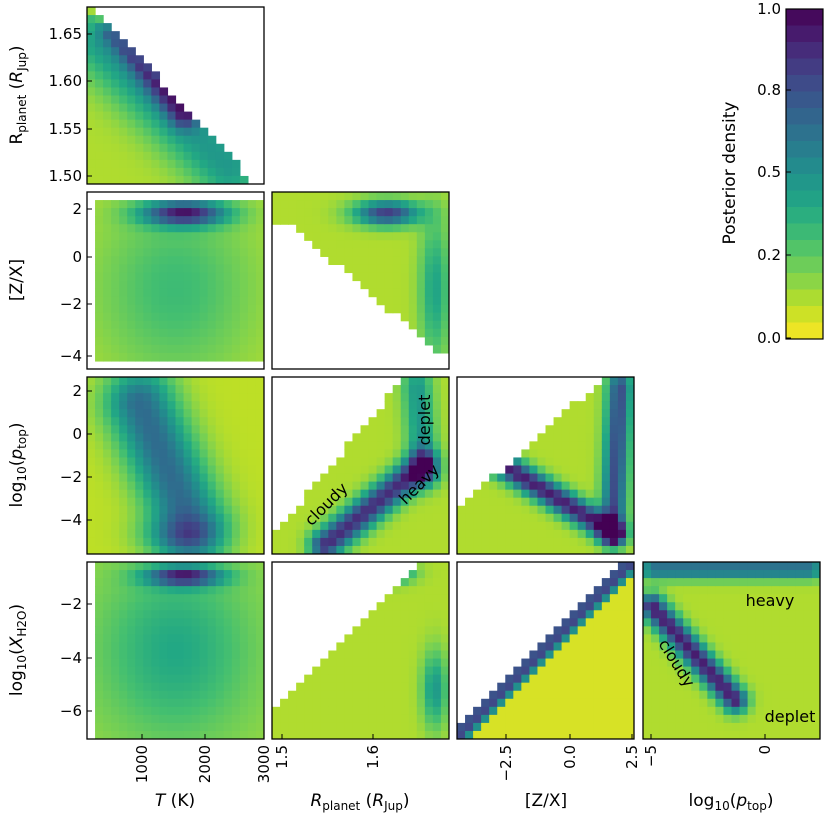 This screenshot has height=830, width=830. Describe the element at coordinates (632, 757) in the screenshot. I see `x-tick-label: 2.5` at that location.